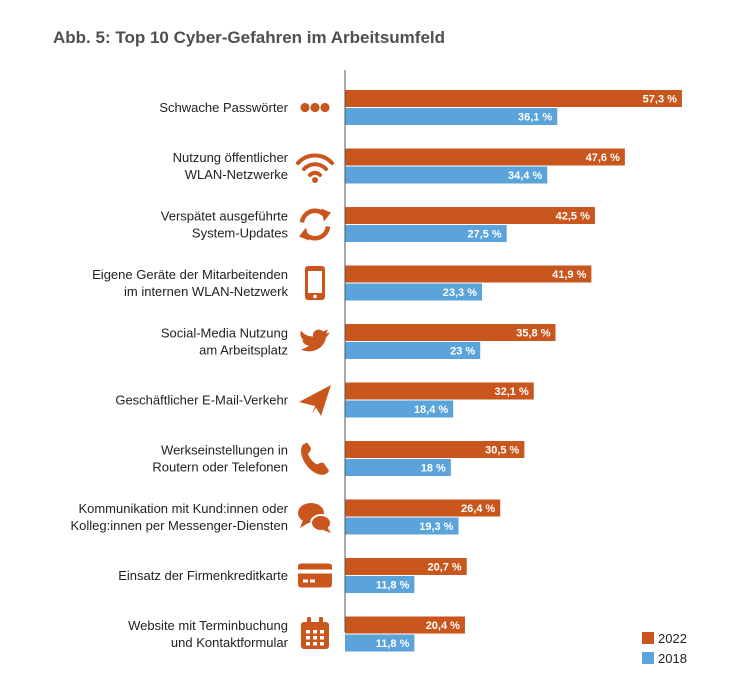  Describe the element at coordinates (569, 275) in the screenshot. I see `value-label: 41,9 %` at that location.